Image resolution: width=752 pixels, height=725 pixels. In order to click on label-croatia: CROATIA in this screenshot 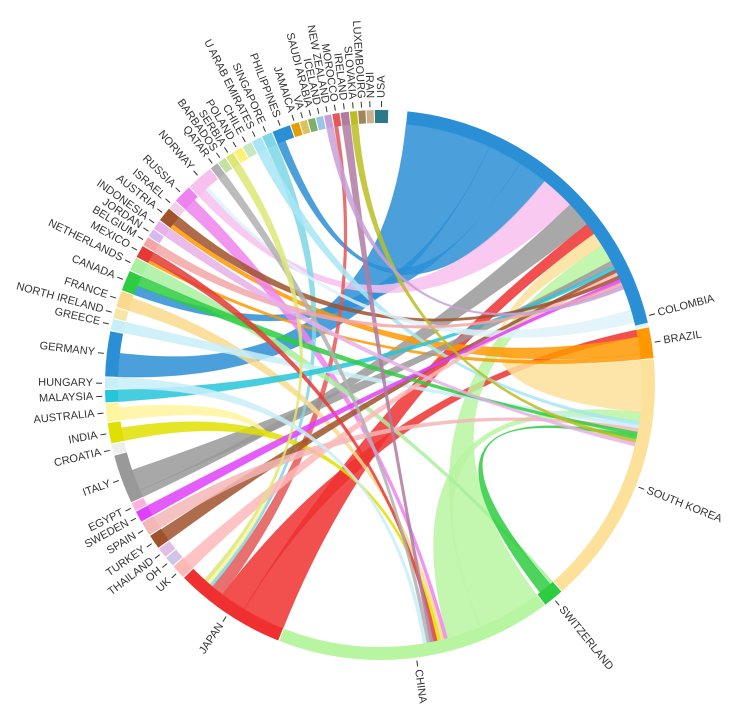, I will do `click(78, 457)`.